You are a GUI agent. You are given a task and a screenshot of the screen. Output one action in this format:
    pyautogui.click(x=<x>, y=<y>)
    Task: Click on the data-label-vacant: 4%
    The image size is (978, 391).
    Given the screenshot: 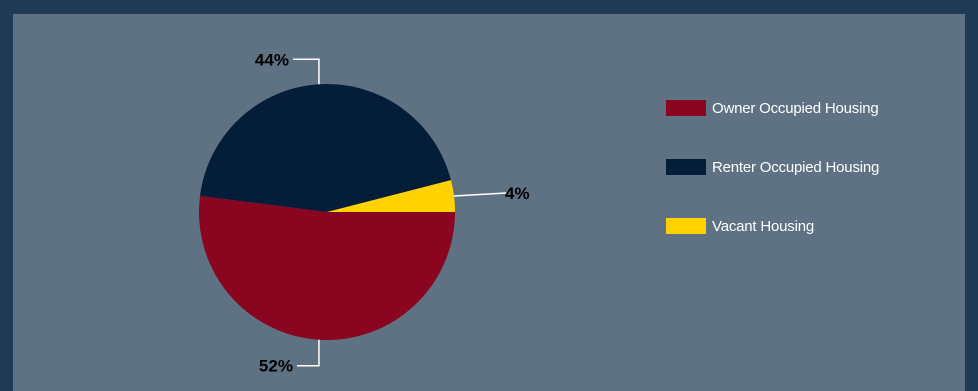 What is the action you would take?
    pyautogui.click(x=517, y=193)
    